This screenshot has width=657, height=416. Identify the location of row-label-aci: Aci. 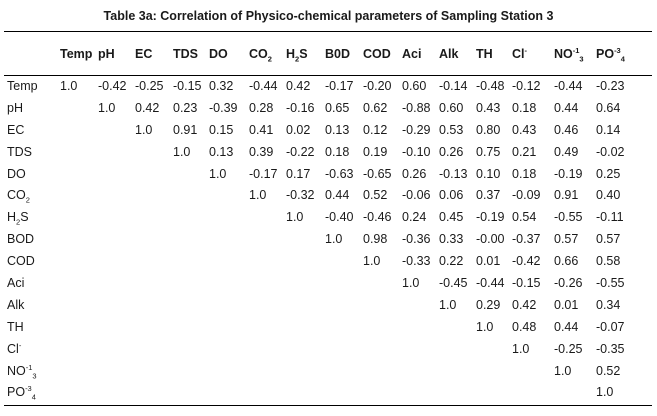
(16, 282).